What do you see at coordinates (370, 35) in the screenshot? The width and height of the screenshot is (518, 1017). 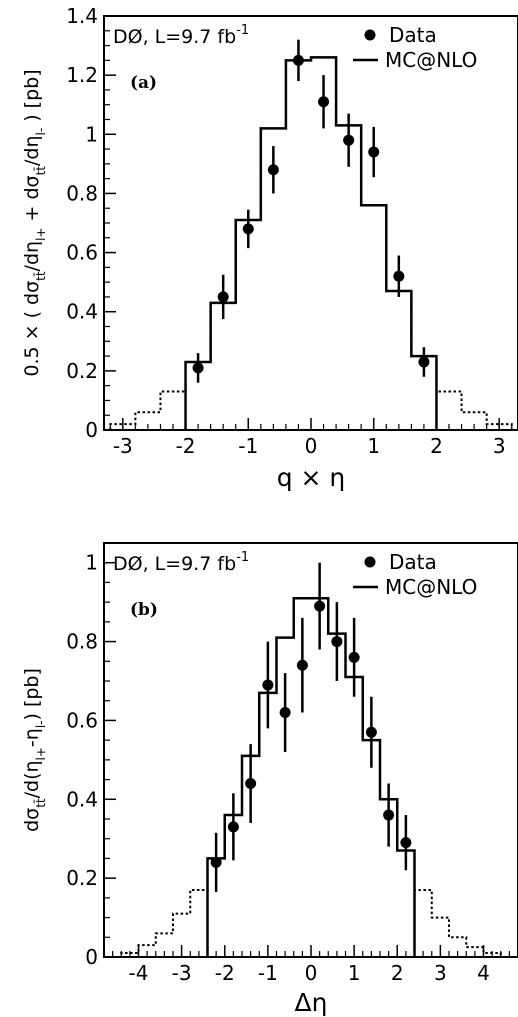 I see `legend-data-marker-a` at bounding box center [370, 35].